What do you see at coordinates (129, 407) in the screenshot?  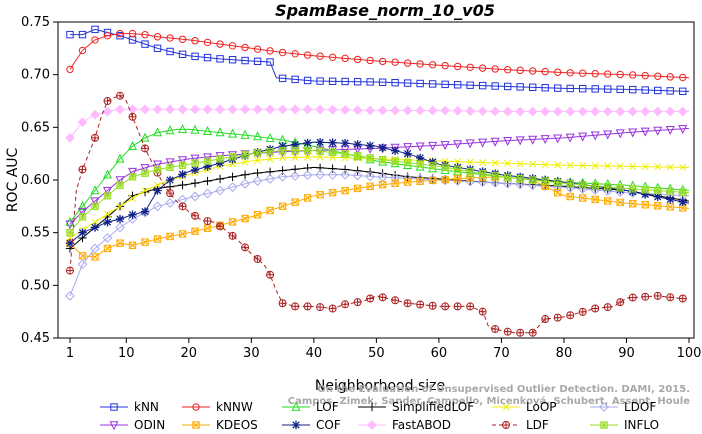 I see `legend-item-knn: kNN` at bounding box center [129, 407].